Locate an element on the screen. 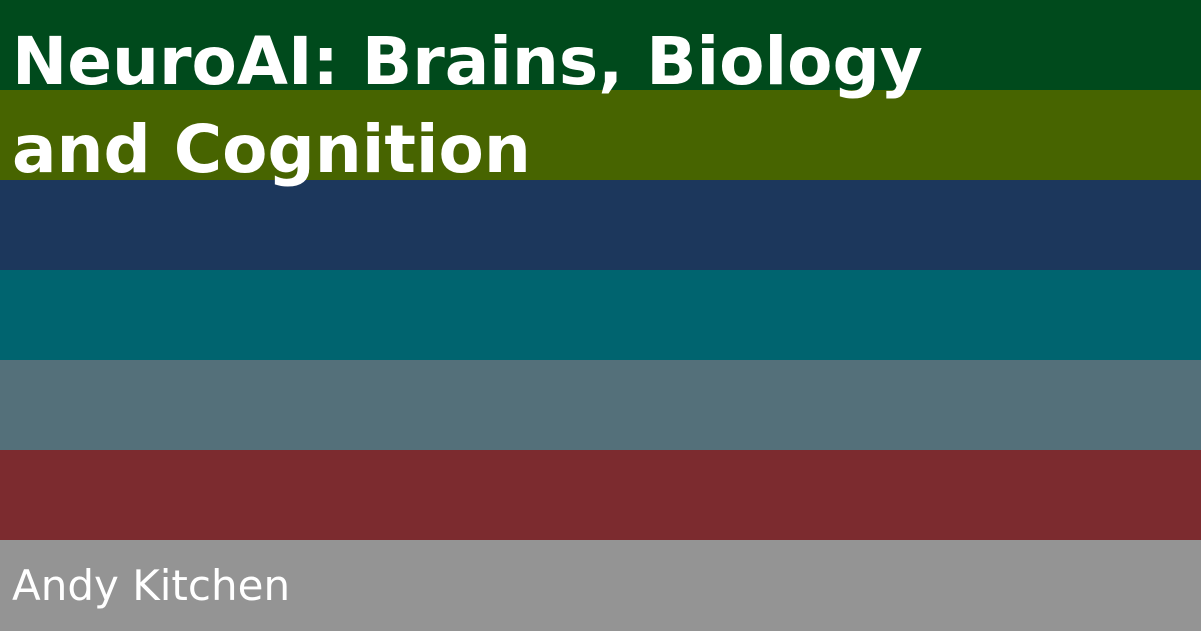 This screenshot has height=631, width=1201. title-line-1: NeuroAI: Brains, Biology is located at coordinates (467, 61).